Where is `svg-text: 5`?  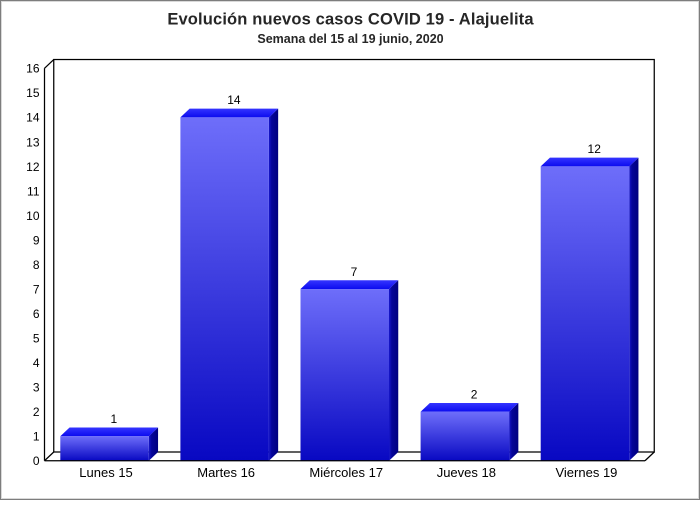
svg-text: 5 is located at coordinates (36, 339).